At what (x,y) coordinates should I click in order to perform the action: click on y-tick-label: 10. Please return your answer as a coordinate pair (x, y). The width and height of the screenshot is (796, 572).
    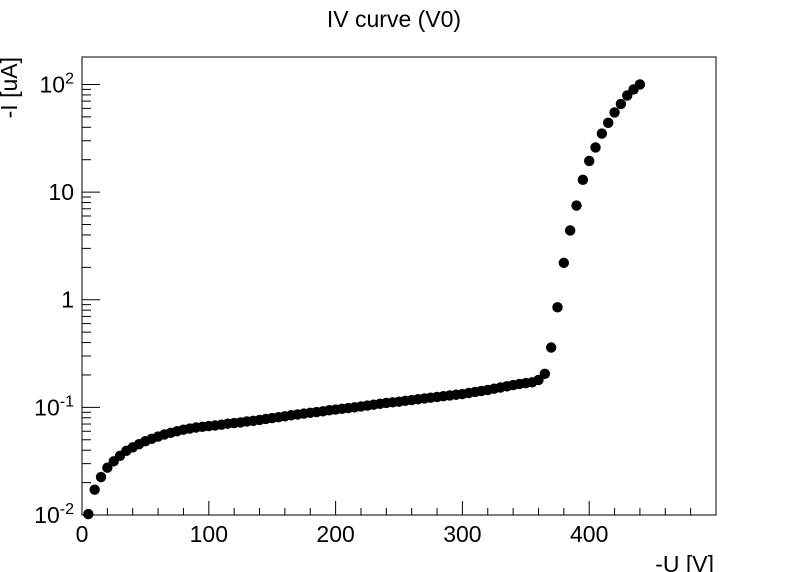
    Looking at the image, I should click on (61, 192).